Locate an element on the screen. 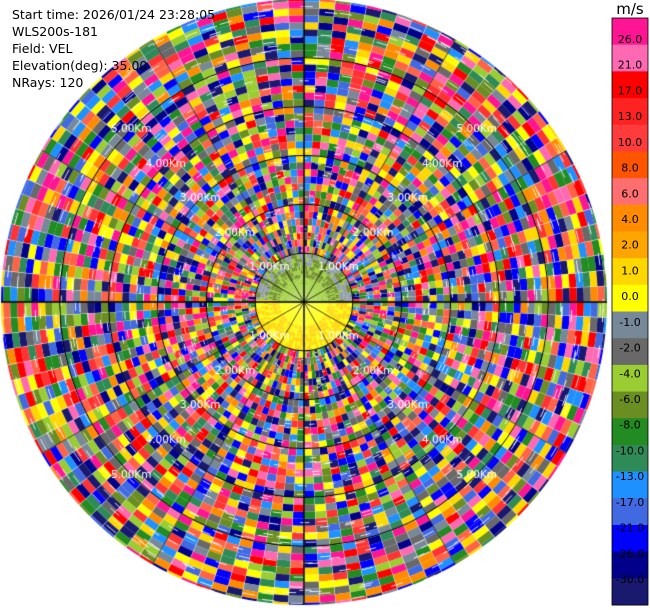 Image resolution: width=650 pixels, height=610 pixels. colorbar-tick-label: -4.0 is located at coordinates (629, 373).